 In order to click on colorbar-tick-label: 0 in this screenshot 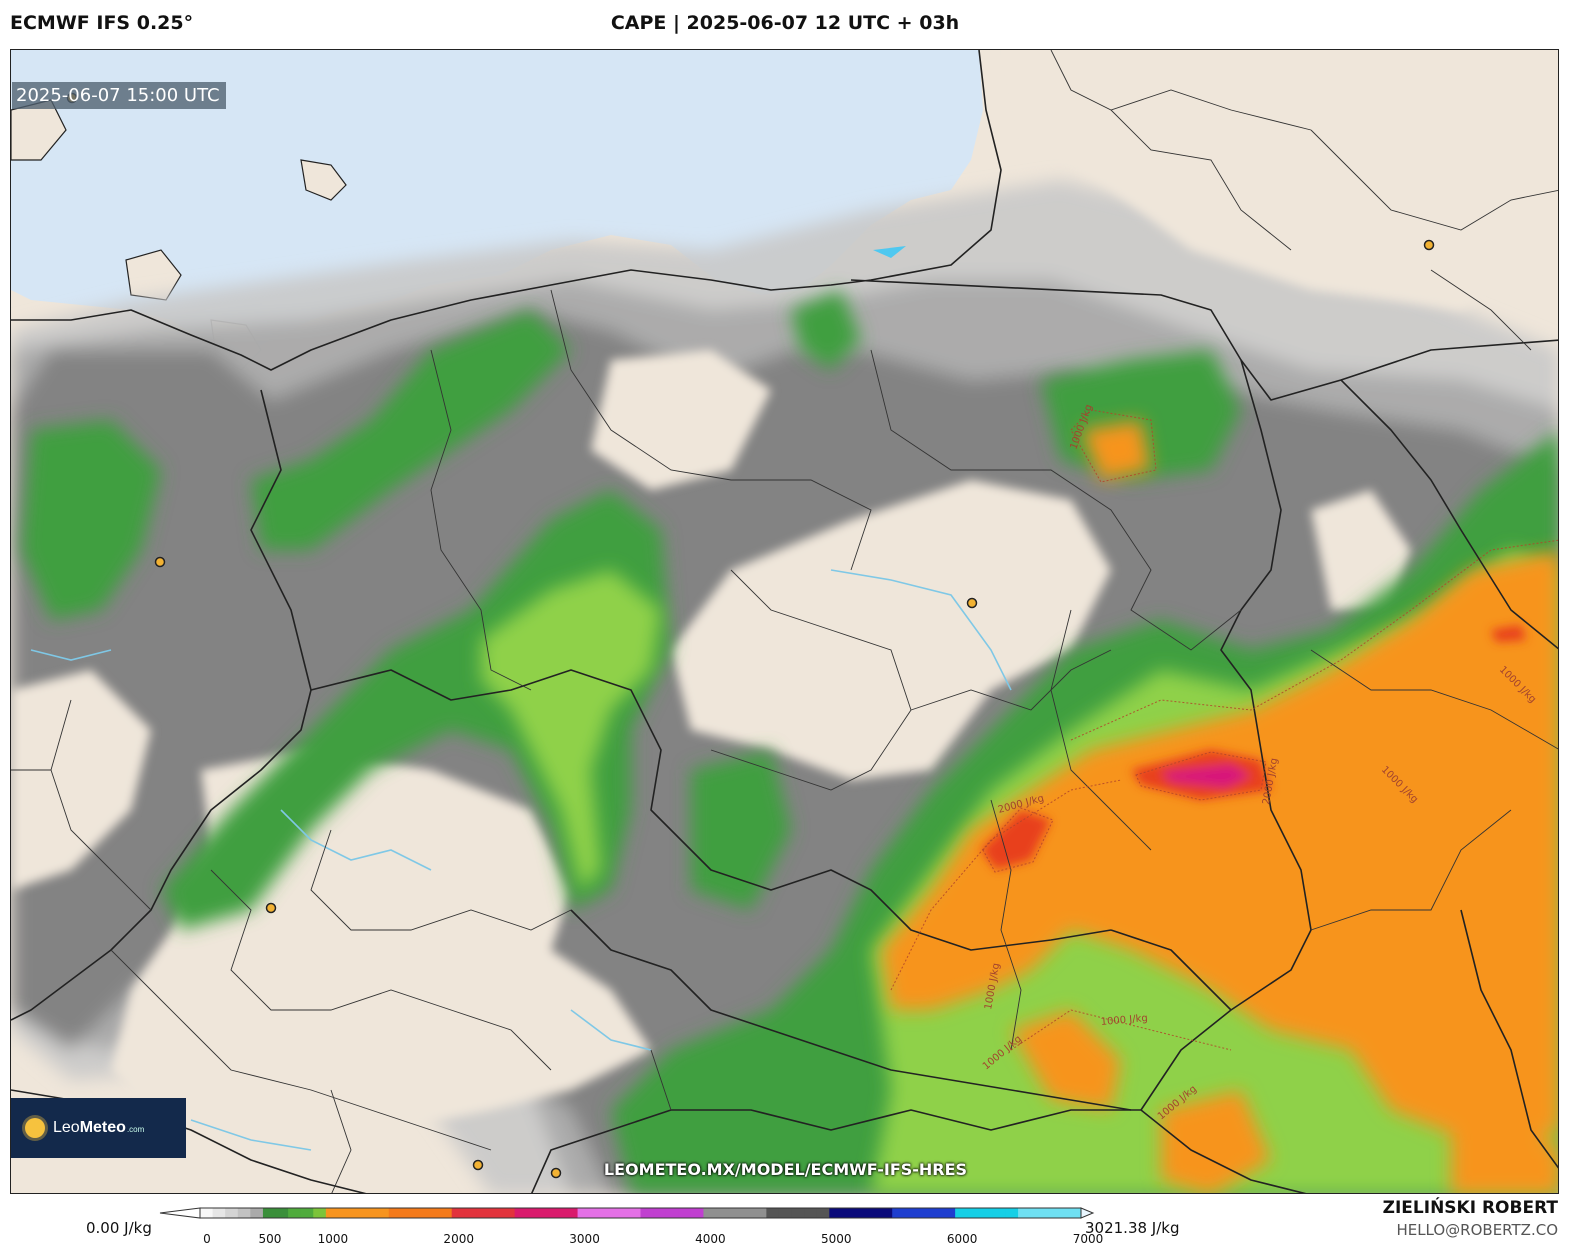, I will do `click(207, 1239)`.